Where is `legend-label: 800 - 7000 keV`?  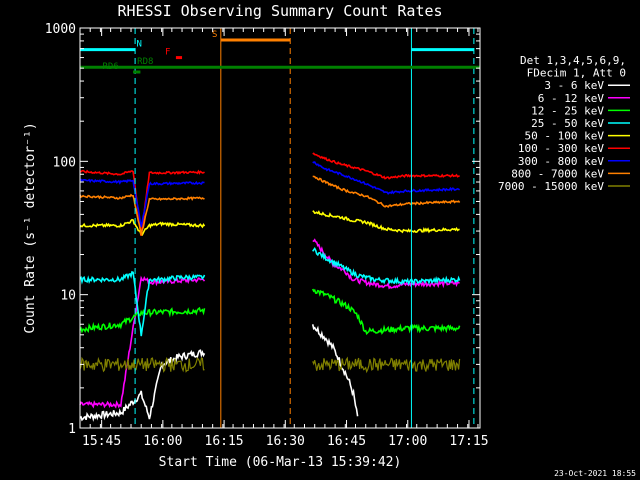 legend-label: 800 - 7000 keV is located at coordinates (557, 173).